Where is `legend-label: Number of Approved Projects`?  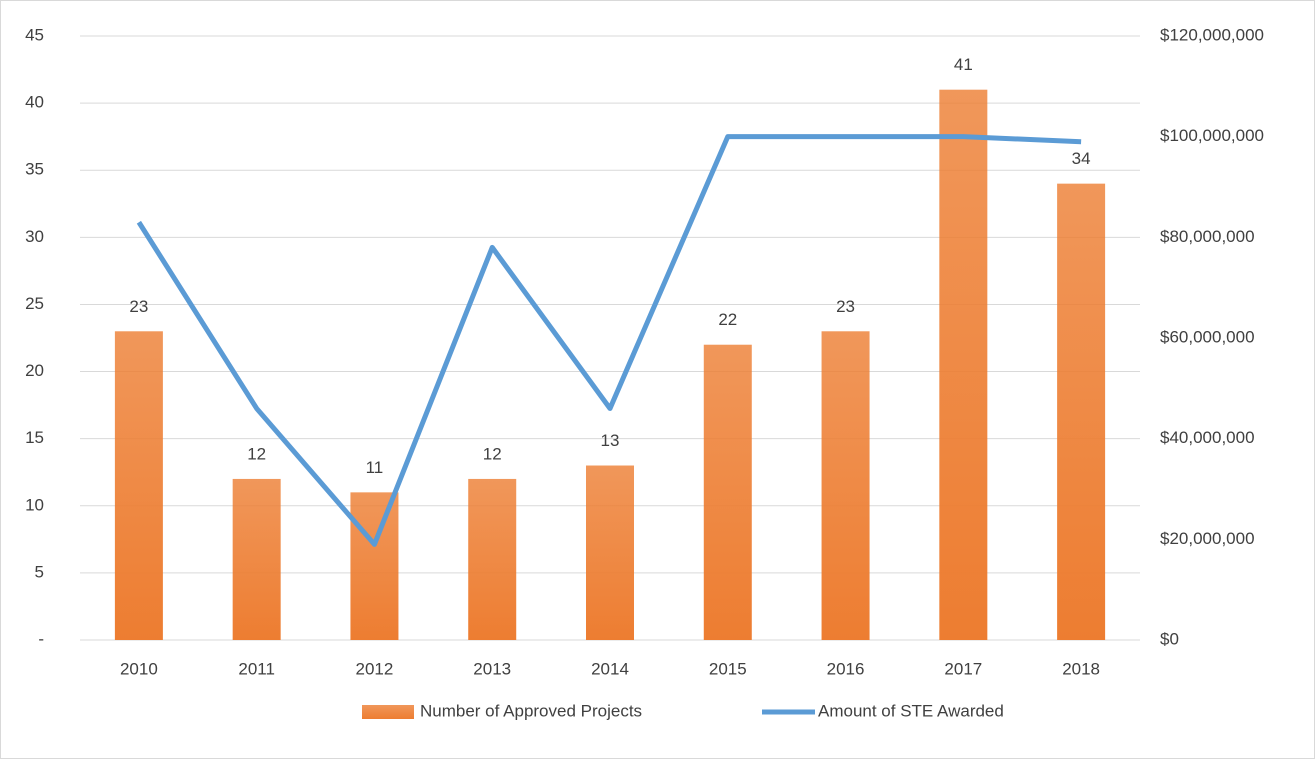 legend-label: Number of Approved Projects is located at coordinates (531, 710).